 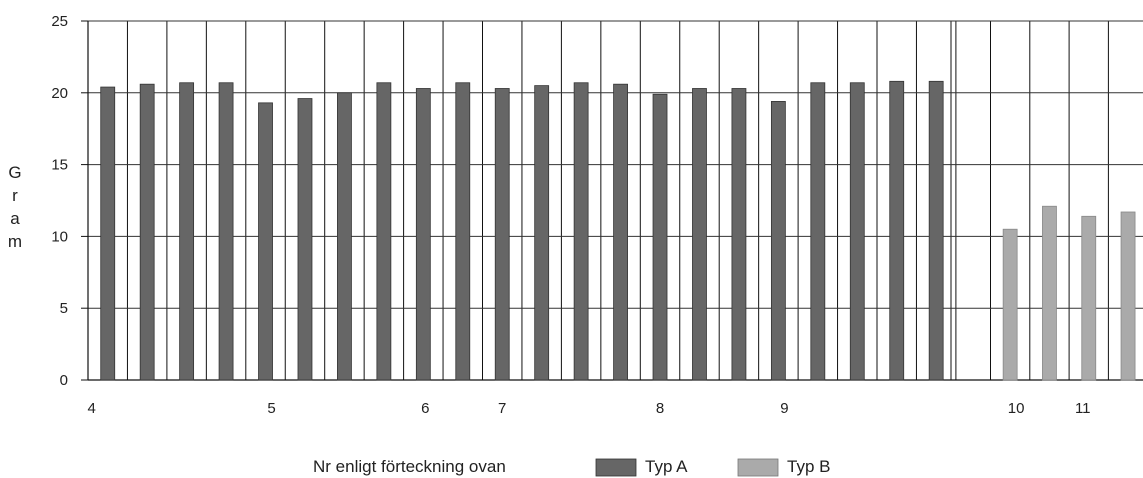 I want to click on y-axis-label-letter: G, so click(x=14, y=172).